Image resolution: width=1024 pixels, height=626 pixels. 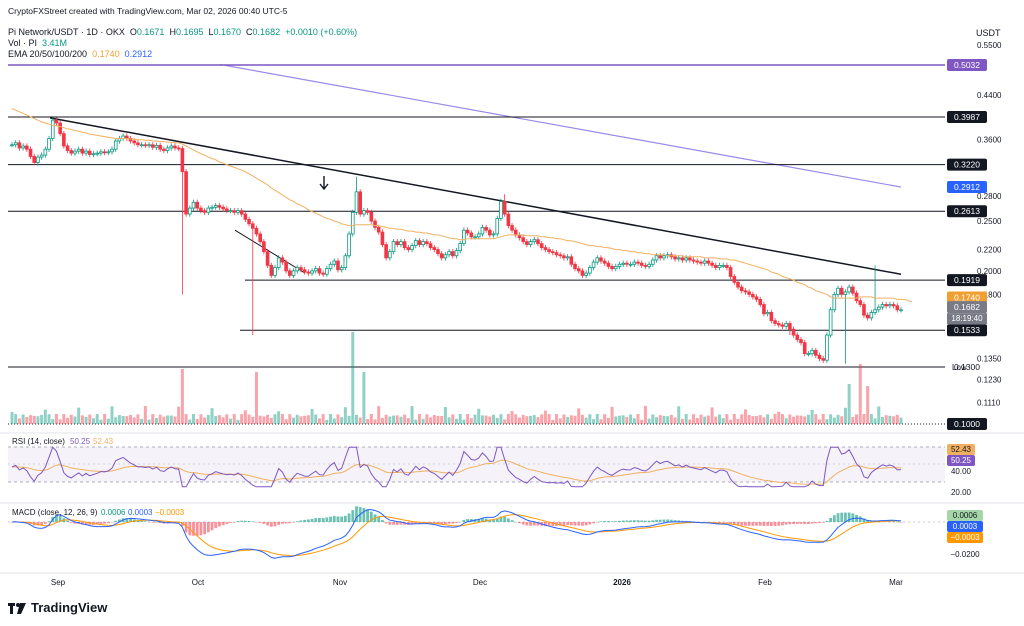 What do you see at coordinates (967, 65) in the screenshot?
I see `level-tag-0.5032: 0.5032` at bounding box center [967, 65].